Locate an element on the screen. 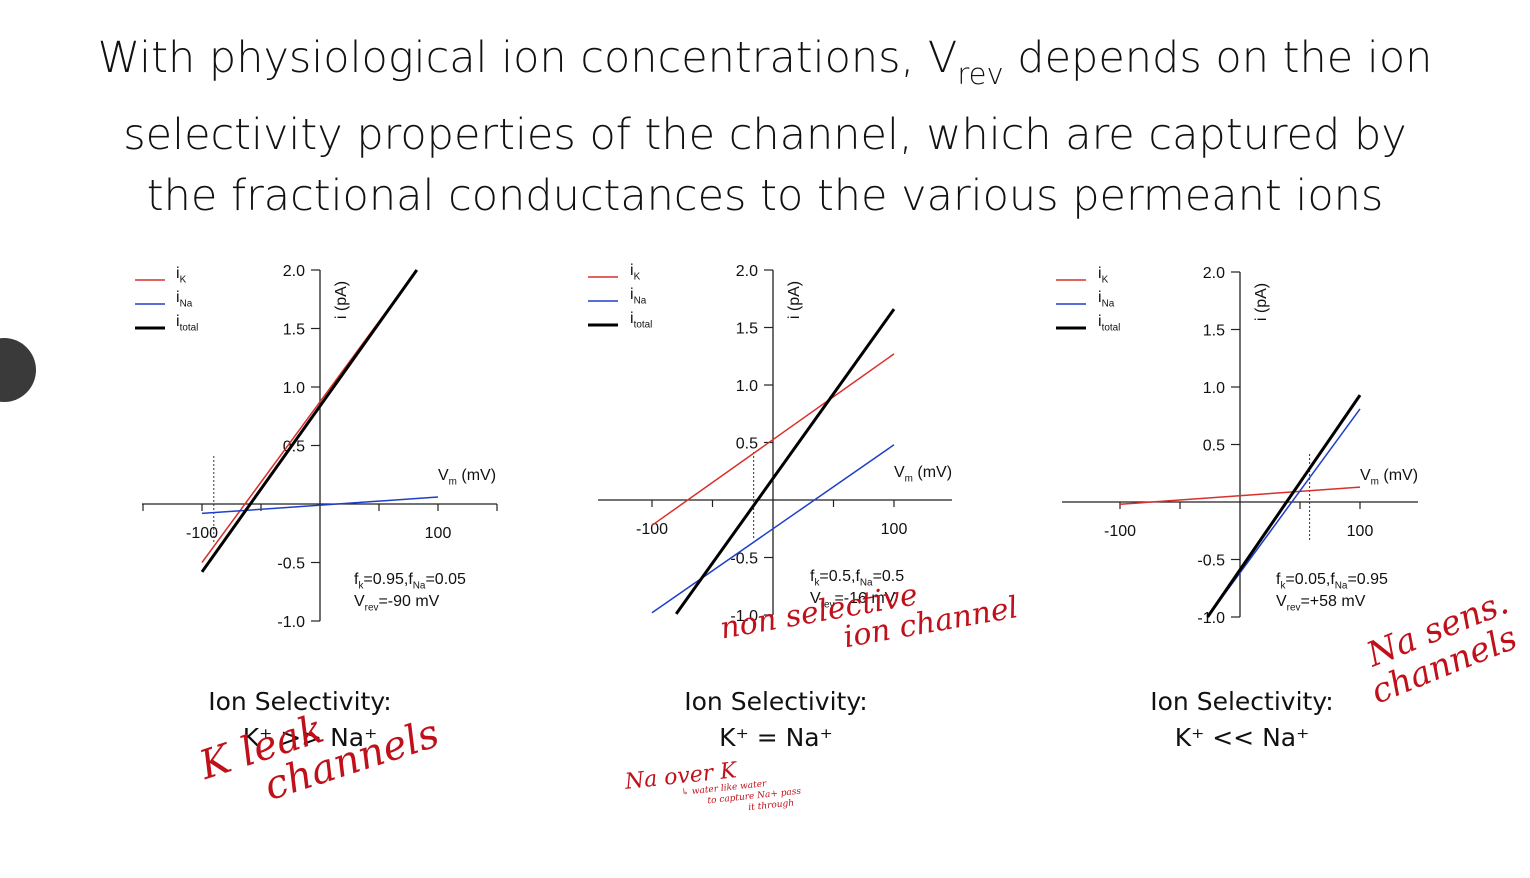  fractional-conductance-label: fk=0.05,fNa=0.95 is located at coordinates (1332, 581).